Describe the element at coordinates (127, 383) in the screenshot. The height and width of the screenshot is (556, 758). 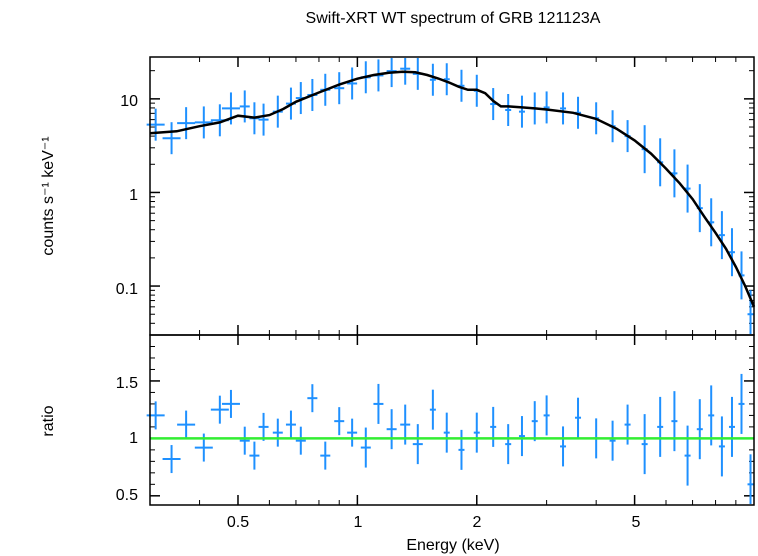
I see `ratio-y-tick-label: 1.5` at that location.